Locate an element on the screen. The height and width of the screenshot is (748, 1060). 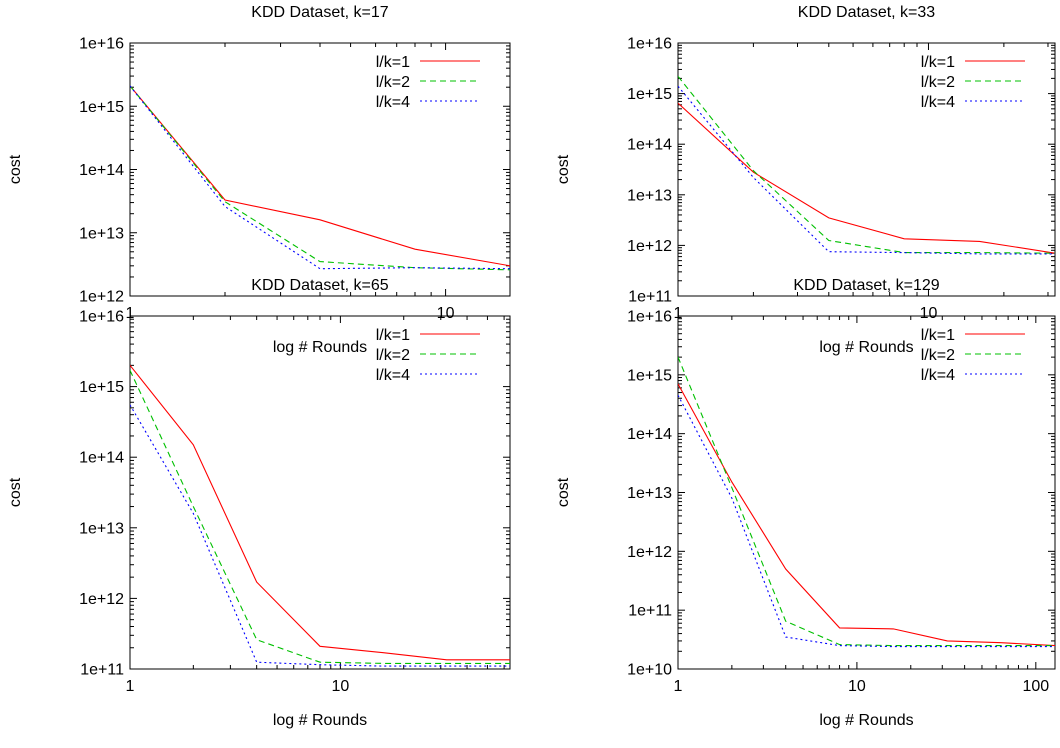
plot-frame is located at coordinates (866, 169).